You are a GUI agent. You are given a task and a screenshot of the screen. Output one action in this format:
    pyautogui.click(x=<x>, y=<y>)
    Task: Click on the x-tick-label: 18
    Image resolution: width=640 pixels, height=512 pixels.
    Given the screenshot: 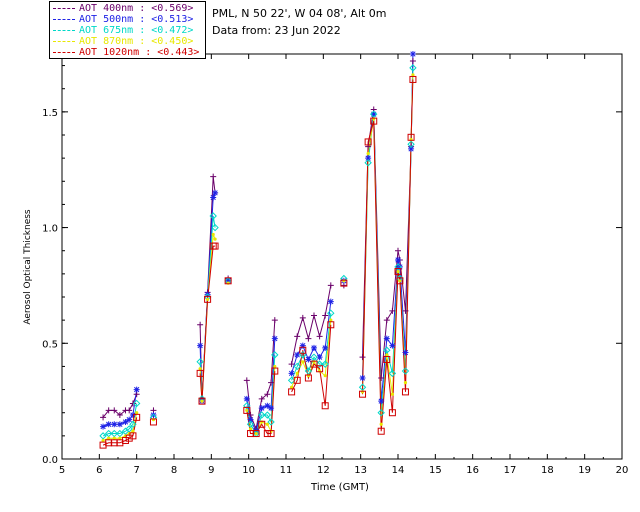 What is the action you would take?
    pyautogui.click(x=547, y=470)
    